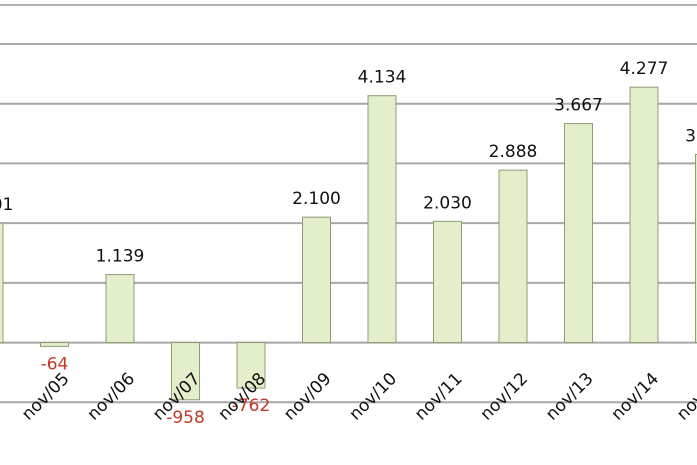  Describe the element at coordinates (316, 199) in the screenshot. I see `value-label: 2.100` at that location.